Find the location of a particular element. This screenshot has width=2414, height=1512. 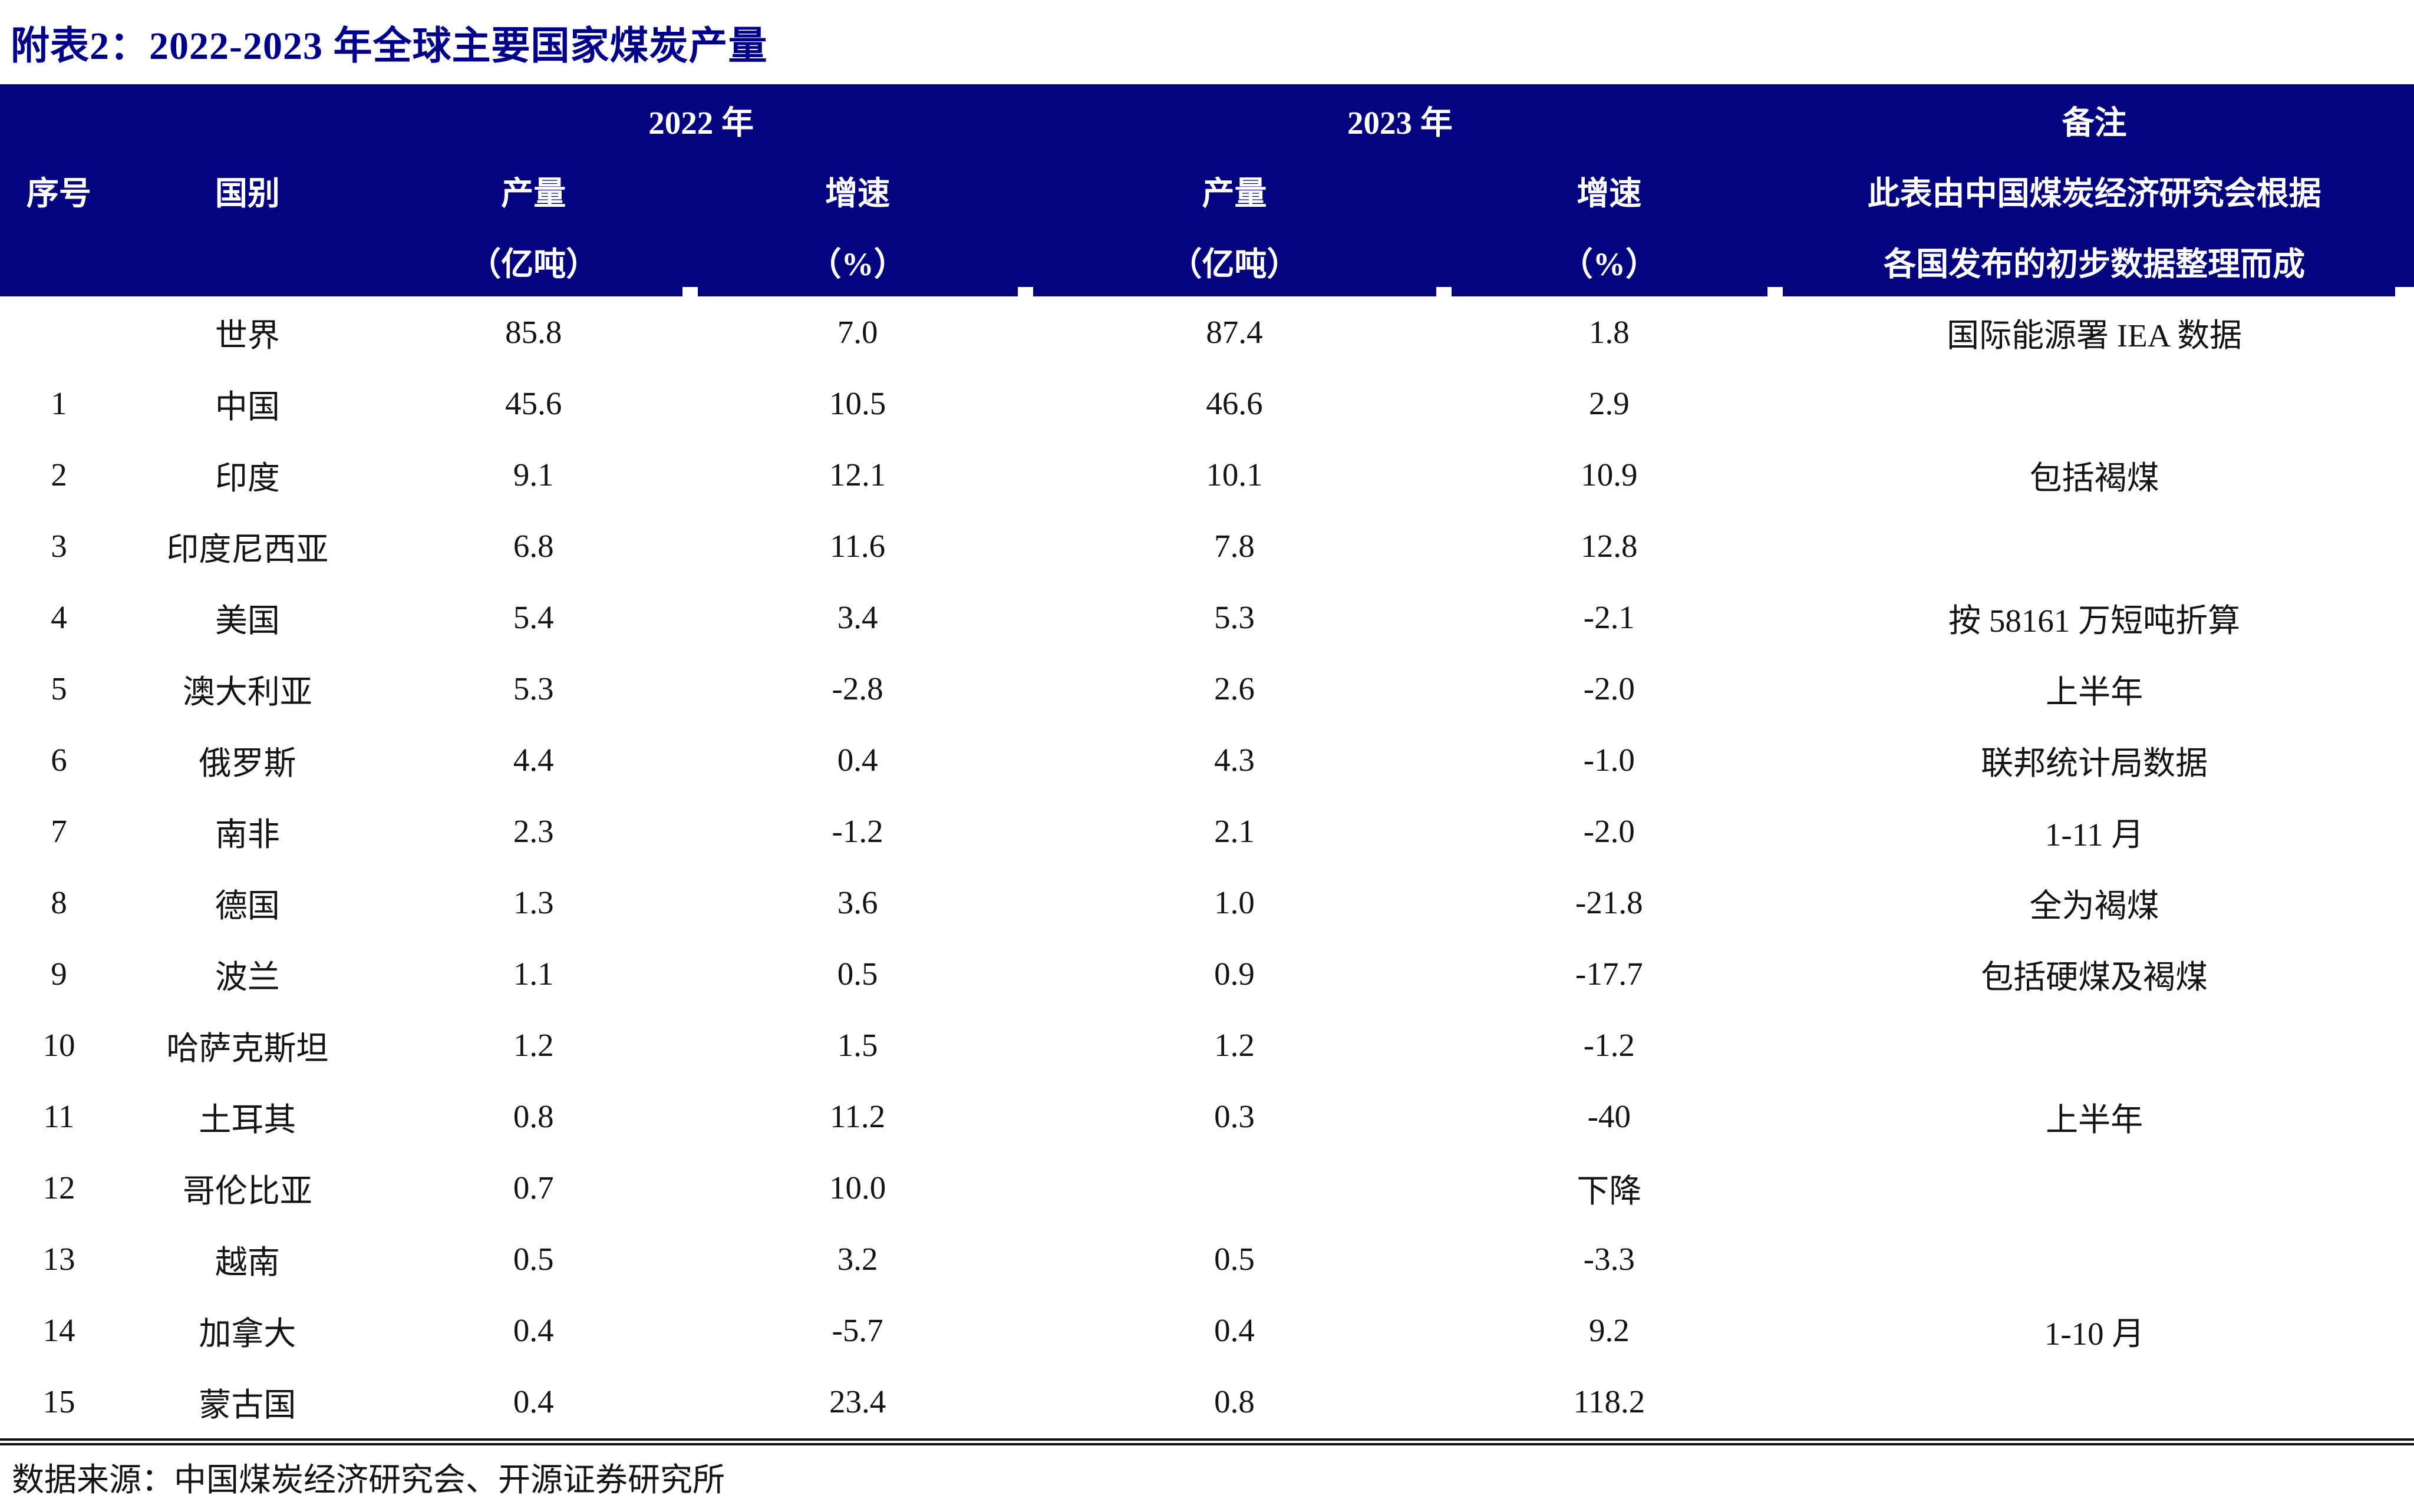

cell-growth-2023: 118.2 is located at coordinates (1609, 1401).